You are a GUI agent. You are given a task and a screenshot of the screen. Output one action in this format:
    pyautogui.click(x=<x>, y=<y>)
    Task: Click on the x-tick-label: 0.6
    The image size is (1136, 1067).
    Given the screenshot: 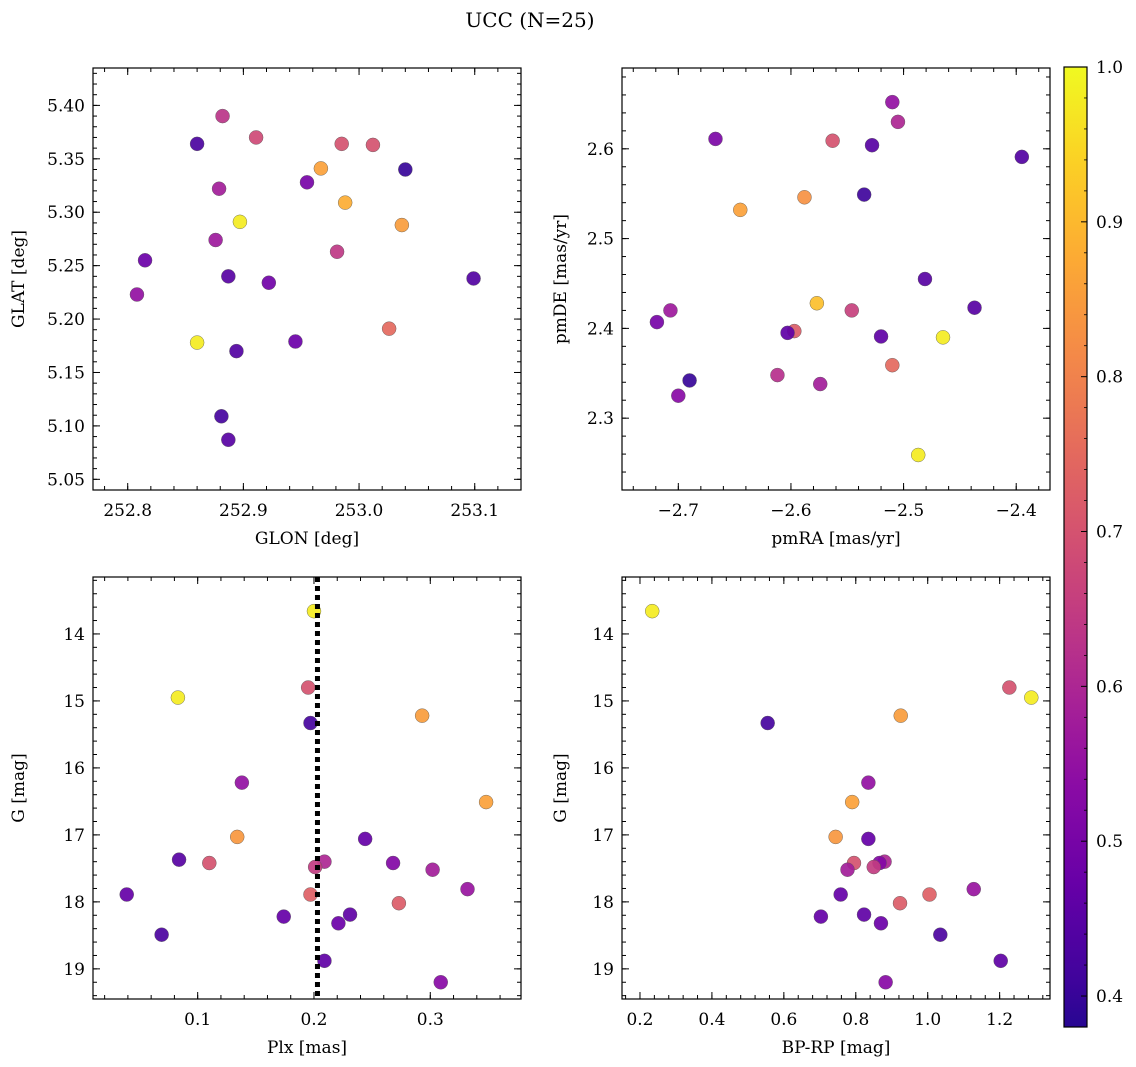 What is the action you would take?
    pyautogui.click(x=783, y=1020)
    